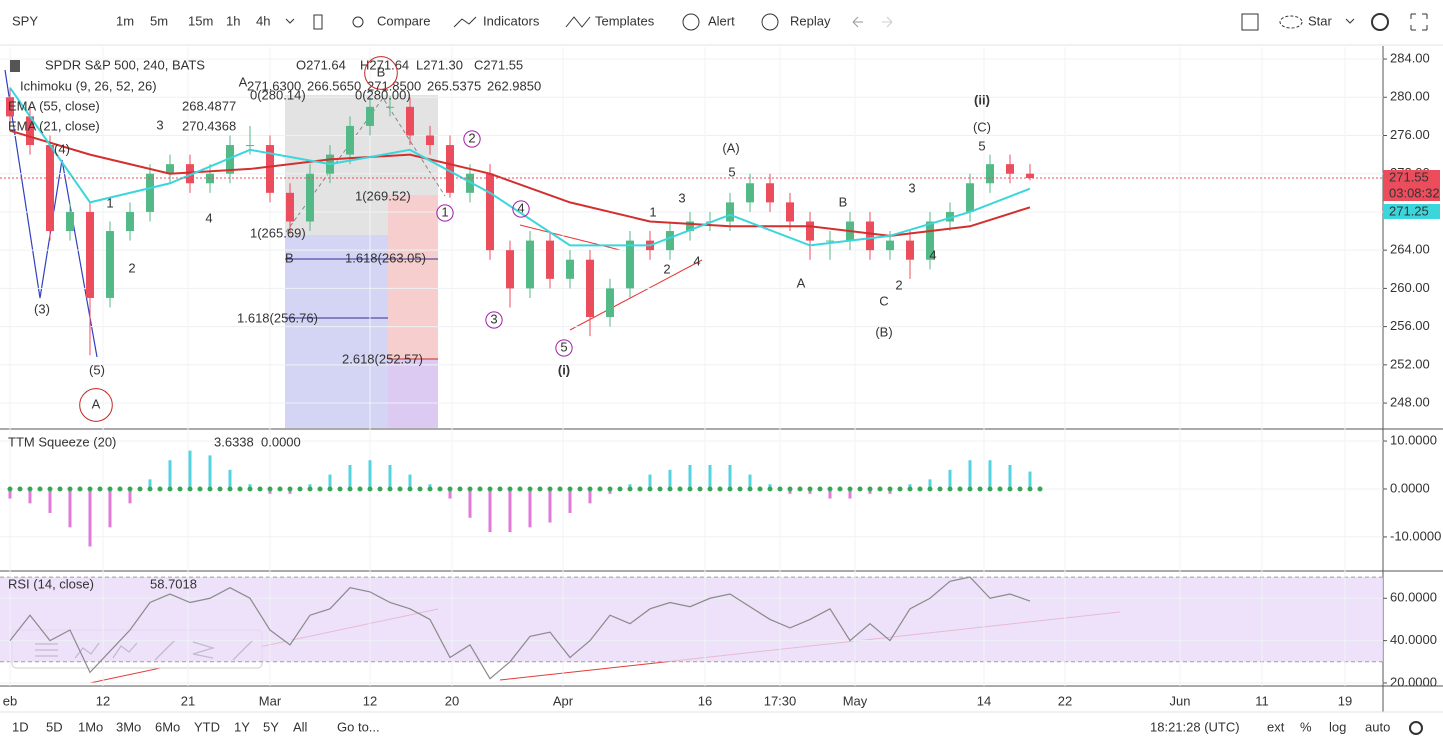 This screenshot has height=745, width=1443. Describe the element at coordinates (381, 73) in the screenshot. I see `annotation-circle` at that location.